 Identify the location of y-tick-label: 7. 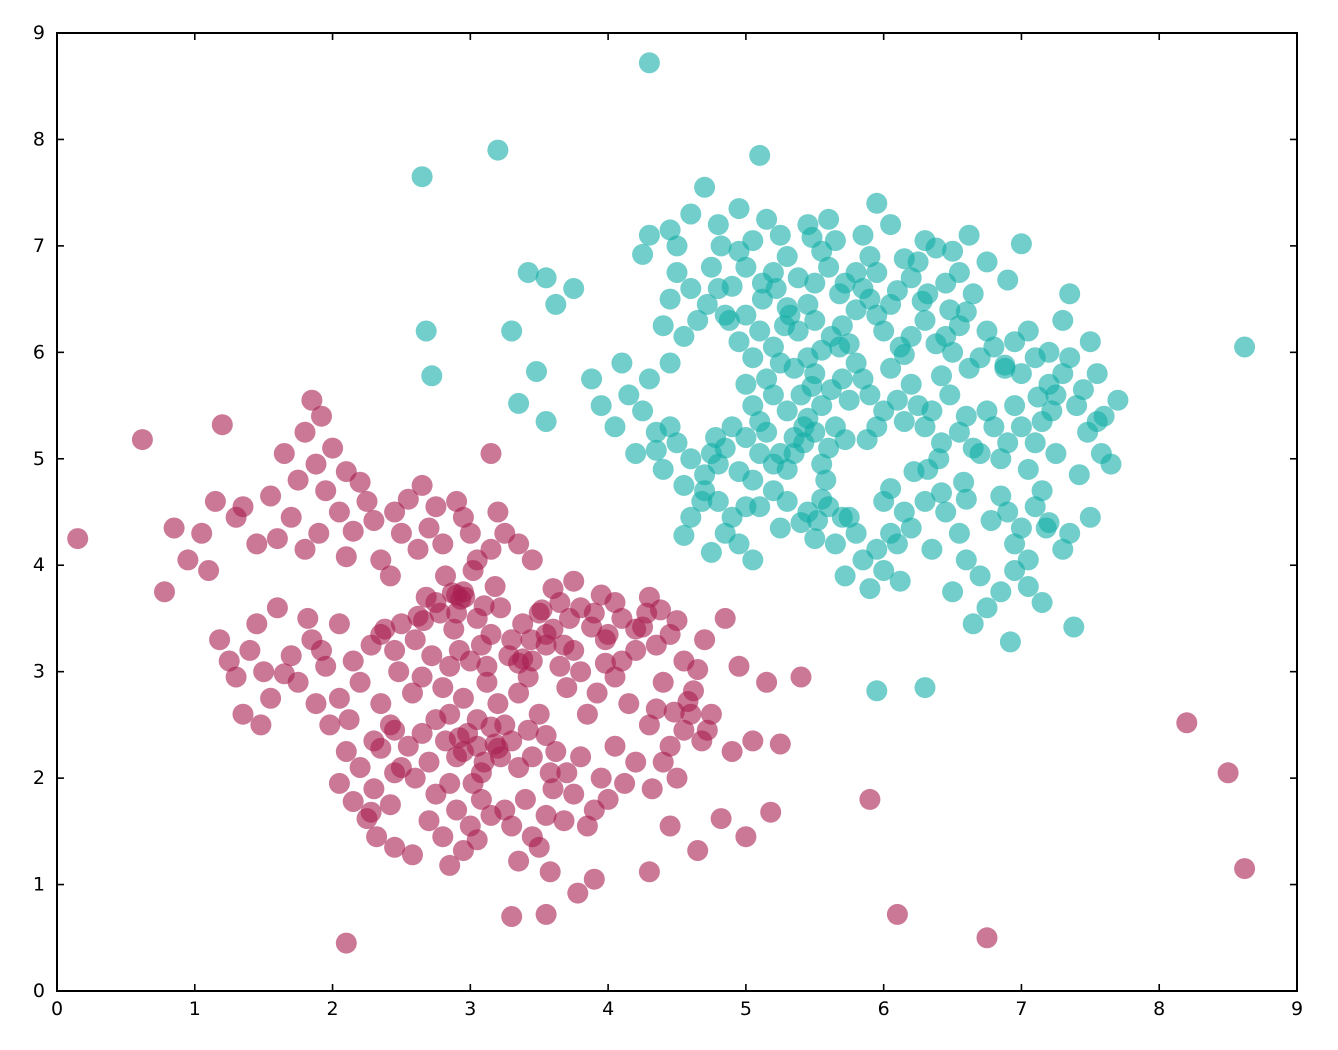
(39, 246).